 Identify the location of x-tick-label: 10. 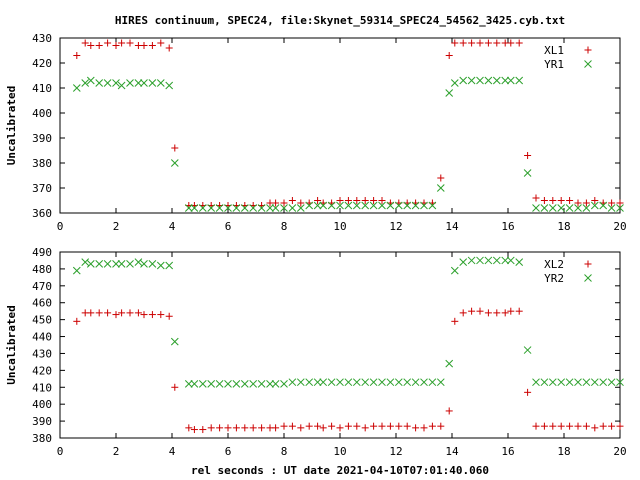
(339, 451).